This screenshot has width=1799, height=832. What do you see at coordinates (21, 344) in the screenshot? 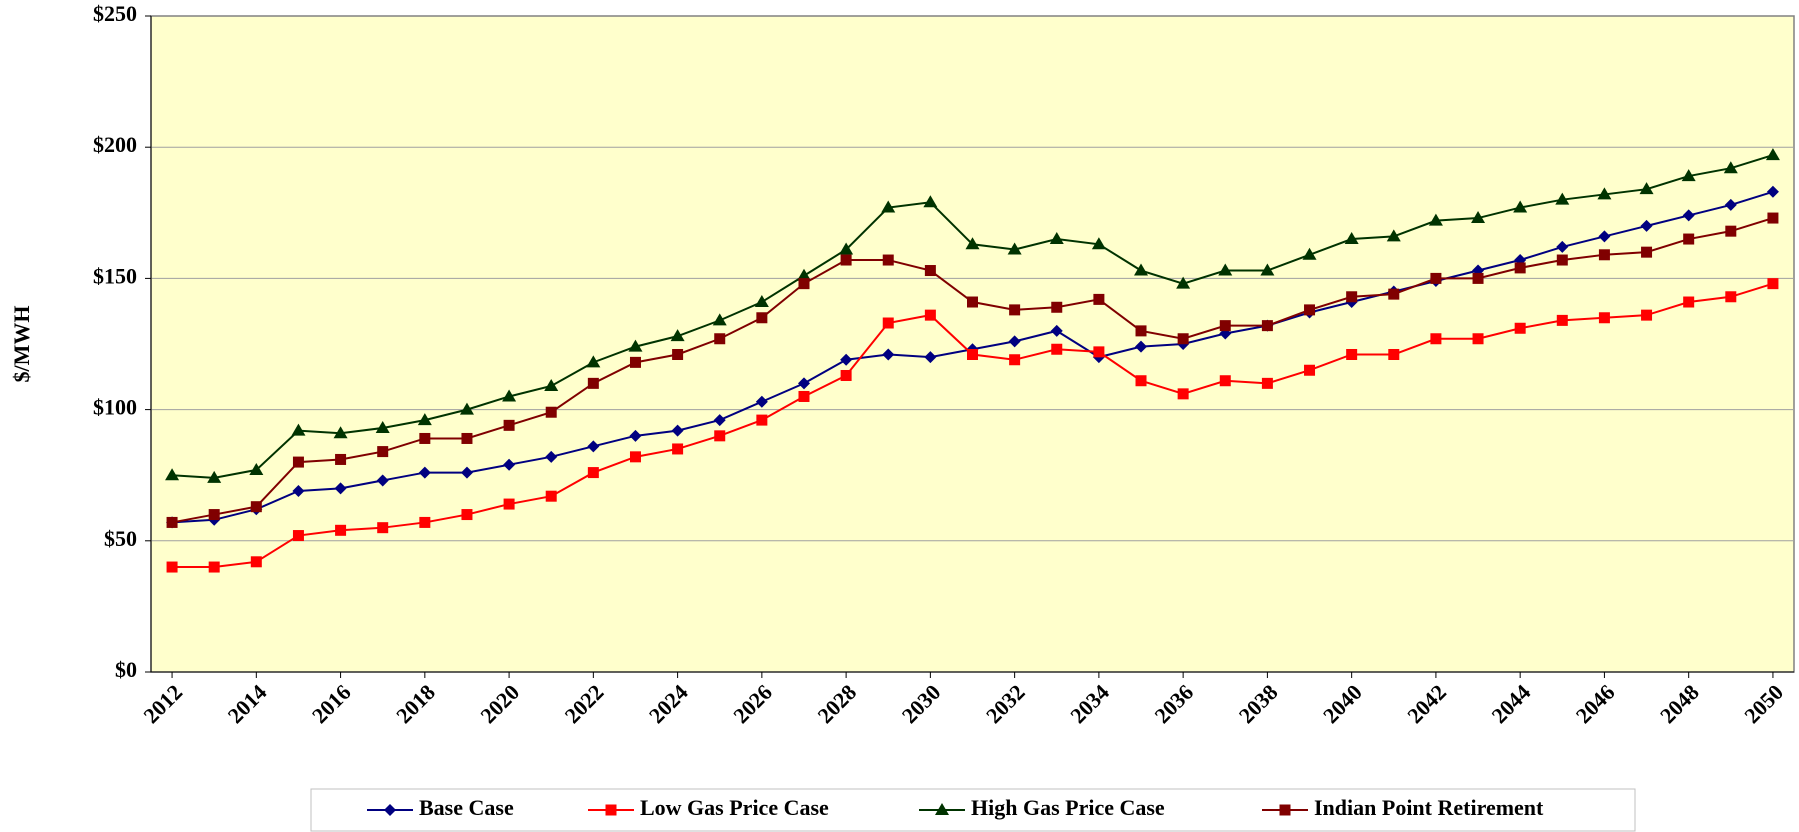
I see `y-axis-label: $/MWH` at bounding box center [21, 344].